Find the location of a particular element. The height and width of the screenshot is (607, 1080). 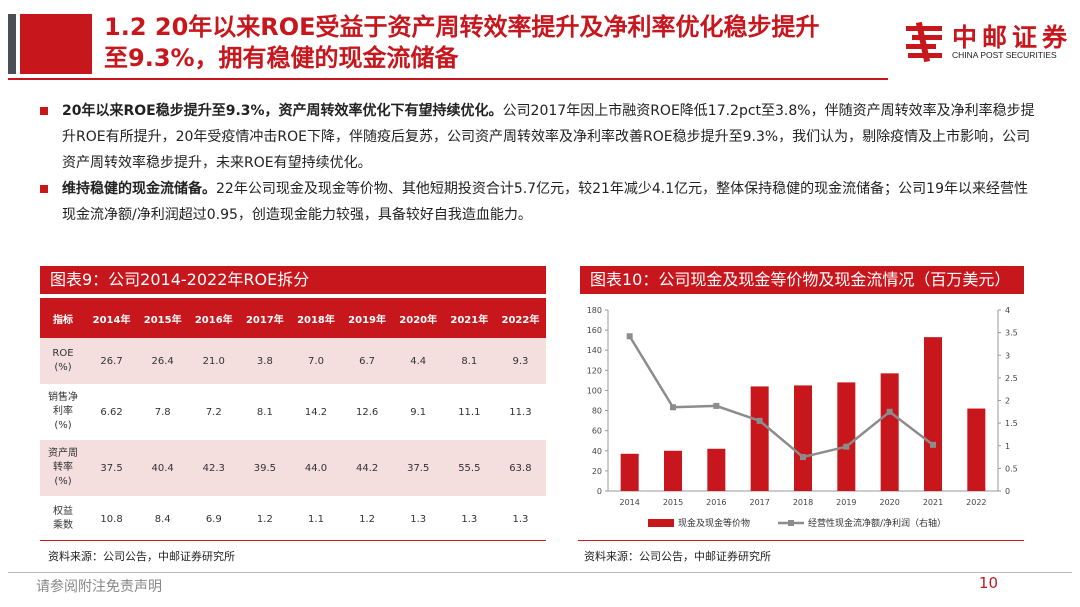

ocf-ratio-point-2014 is located at coordinates (629, 336).